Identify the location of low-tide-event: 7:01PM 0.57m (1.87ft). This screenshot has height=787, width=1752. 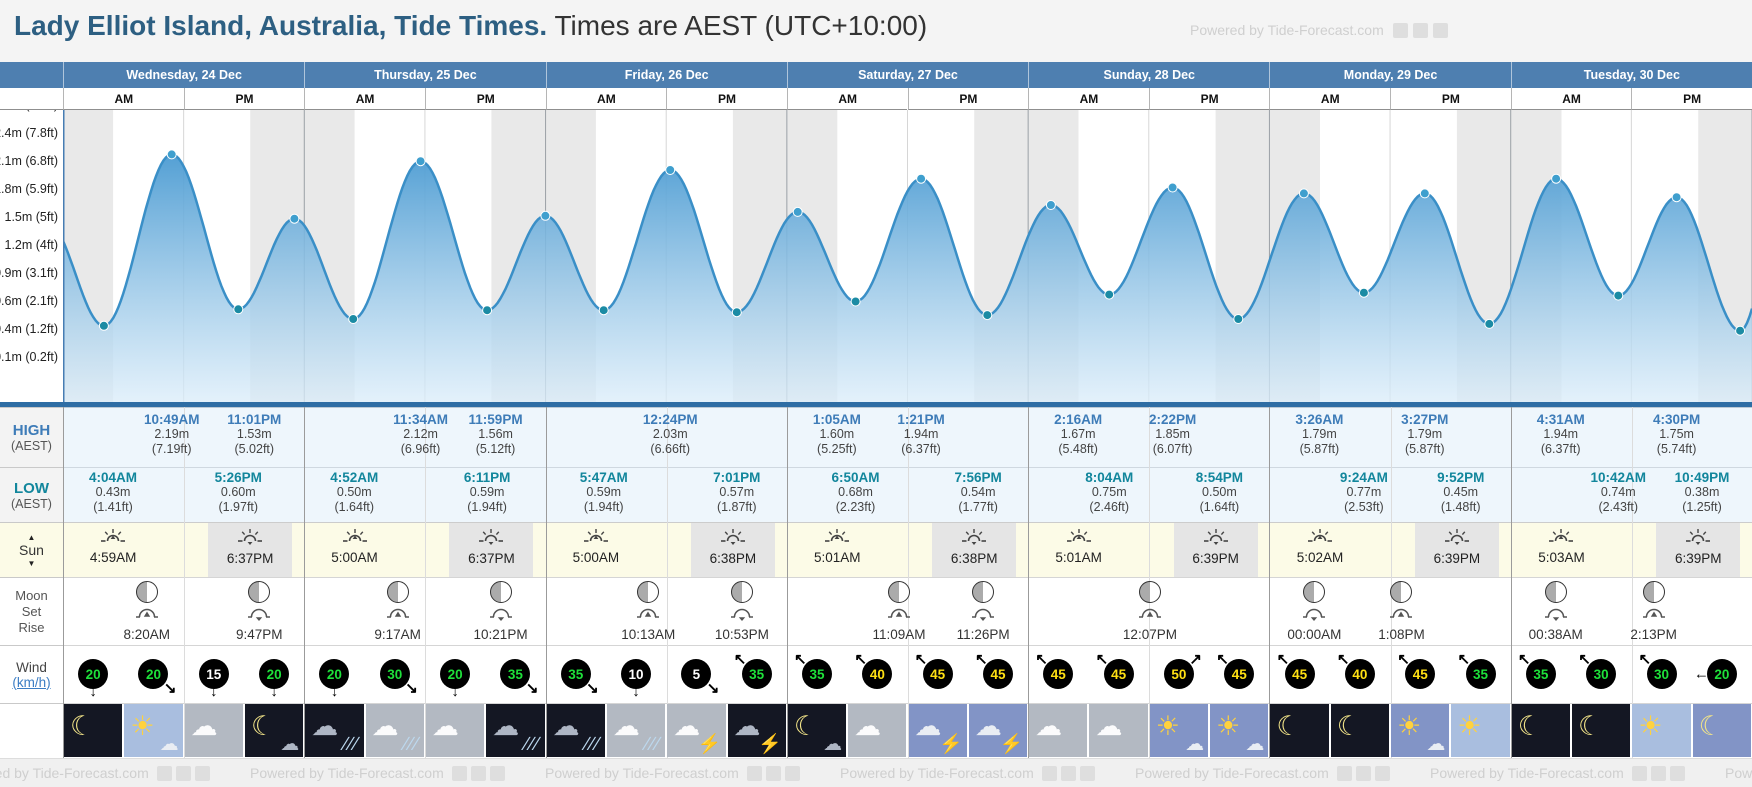
(737, 492).